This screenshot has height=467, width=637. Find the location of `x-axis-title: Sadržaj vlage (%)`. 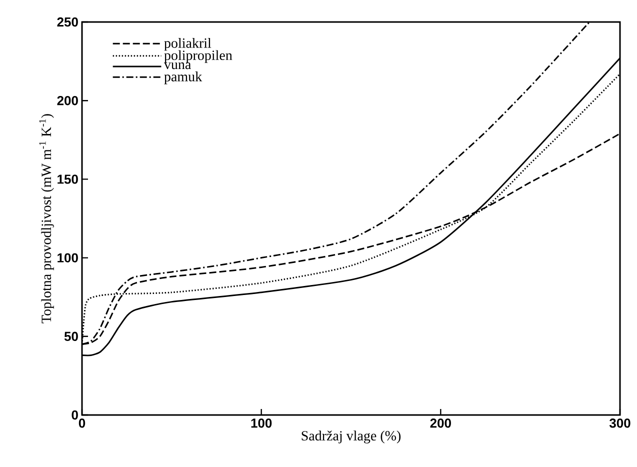

x-axis-title: Sadržaj vlage (%) is located at coordinates (351, 437).